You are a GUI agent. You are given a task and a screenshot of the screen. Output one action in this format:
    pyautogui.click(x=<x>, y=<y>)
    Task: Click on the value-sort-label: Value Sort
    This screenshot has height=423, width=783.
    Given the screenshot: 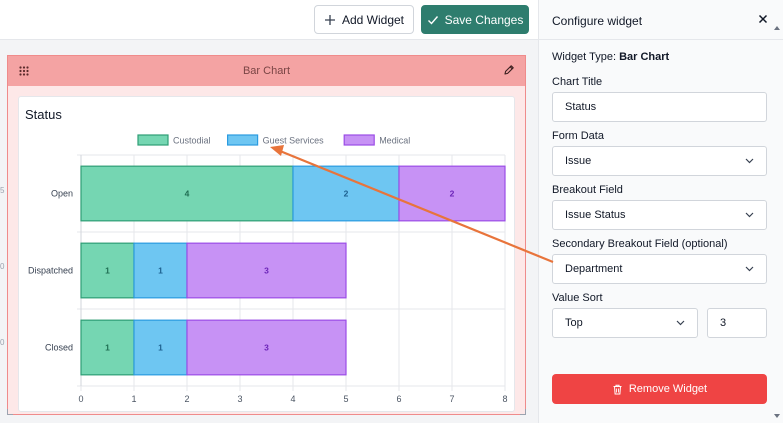 What is the action you would take?
    pyautogui.click(x=577, y=298)
    